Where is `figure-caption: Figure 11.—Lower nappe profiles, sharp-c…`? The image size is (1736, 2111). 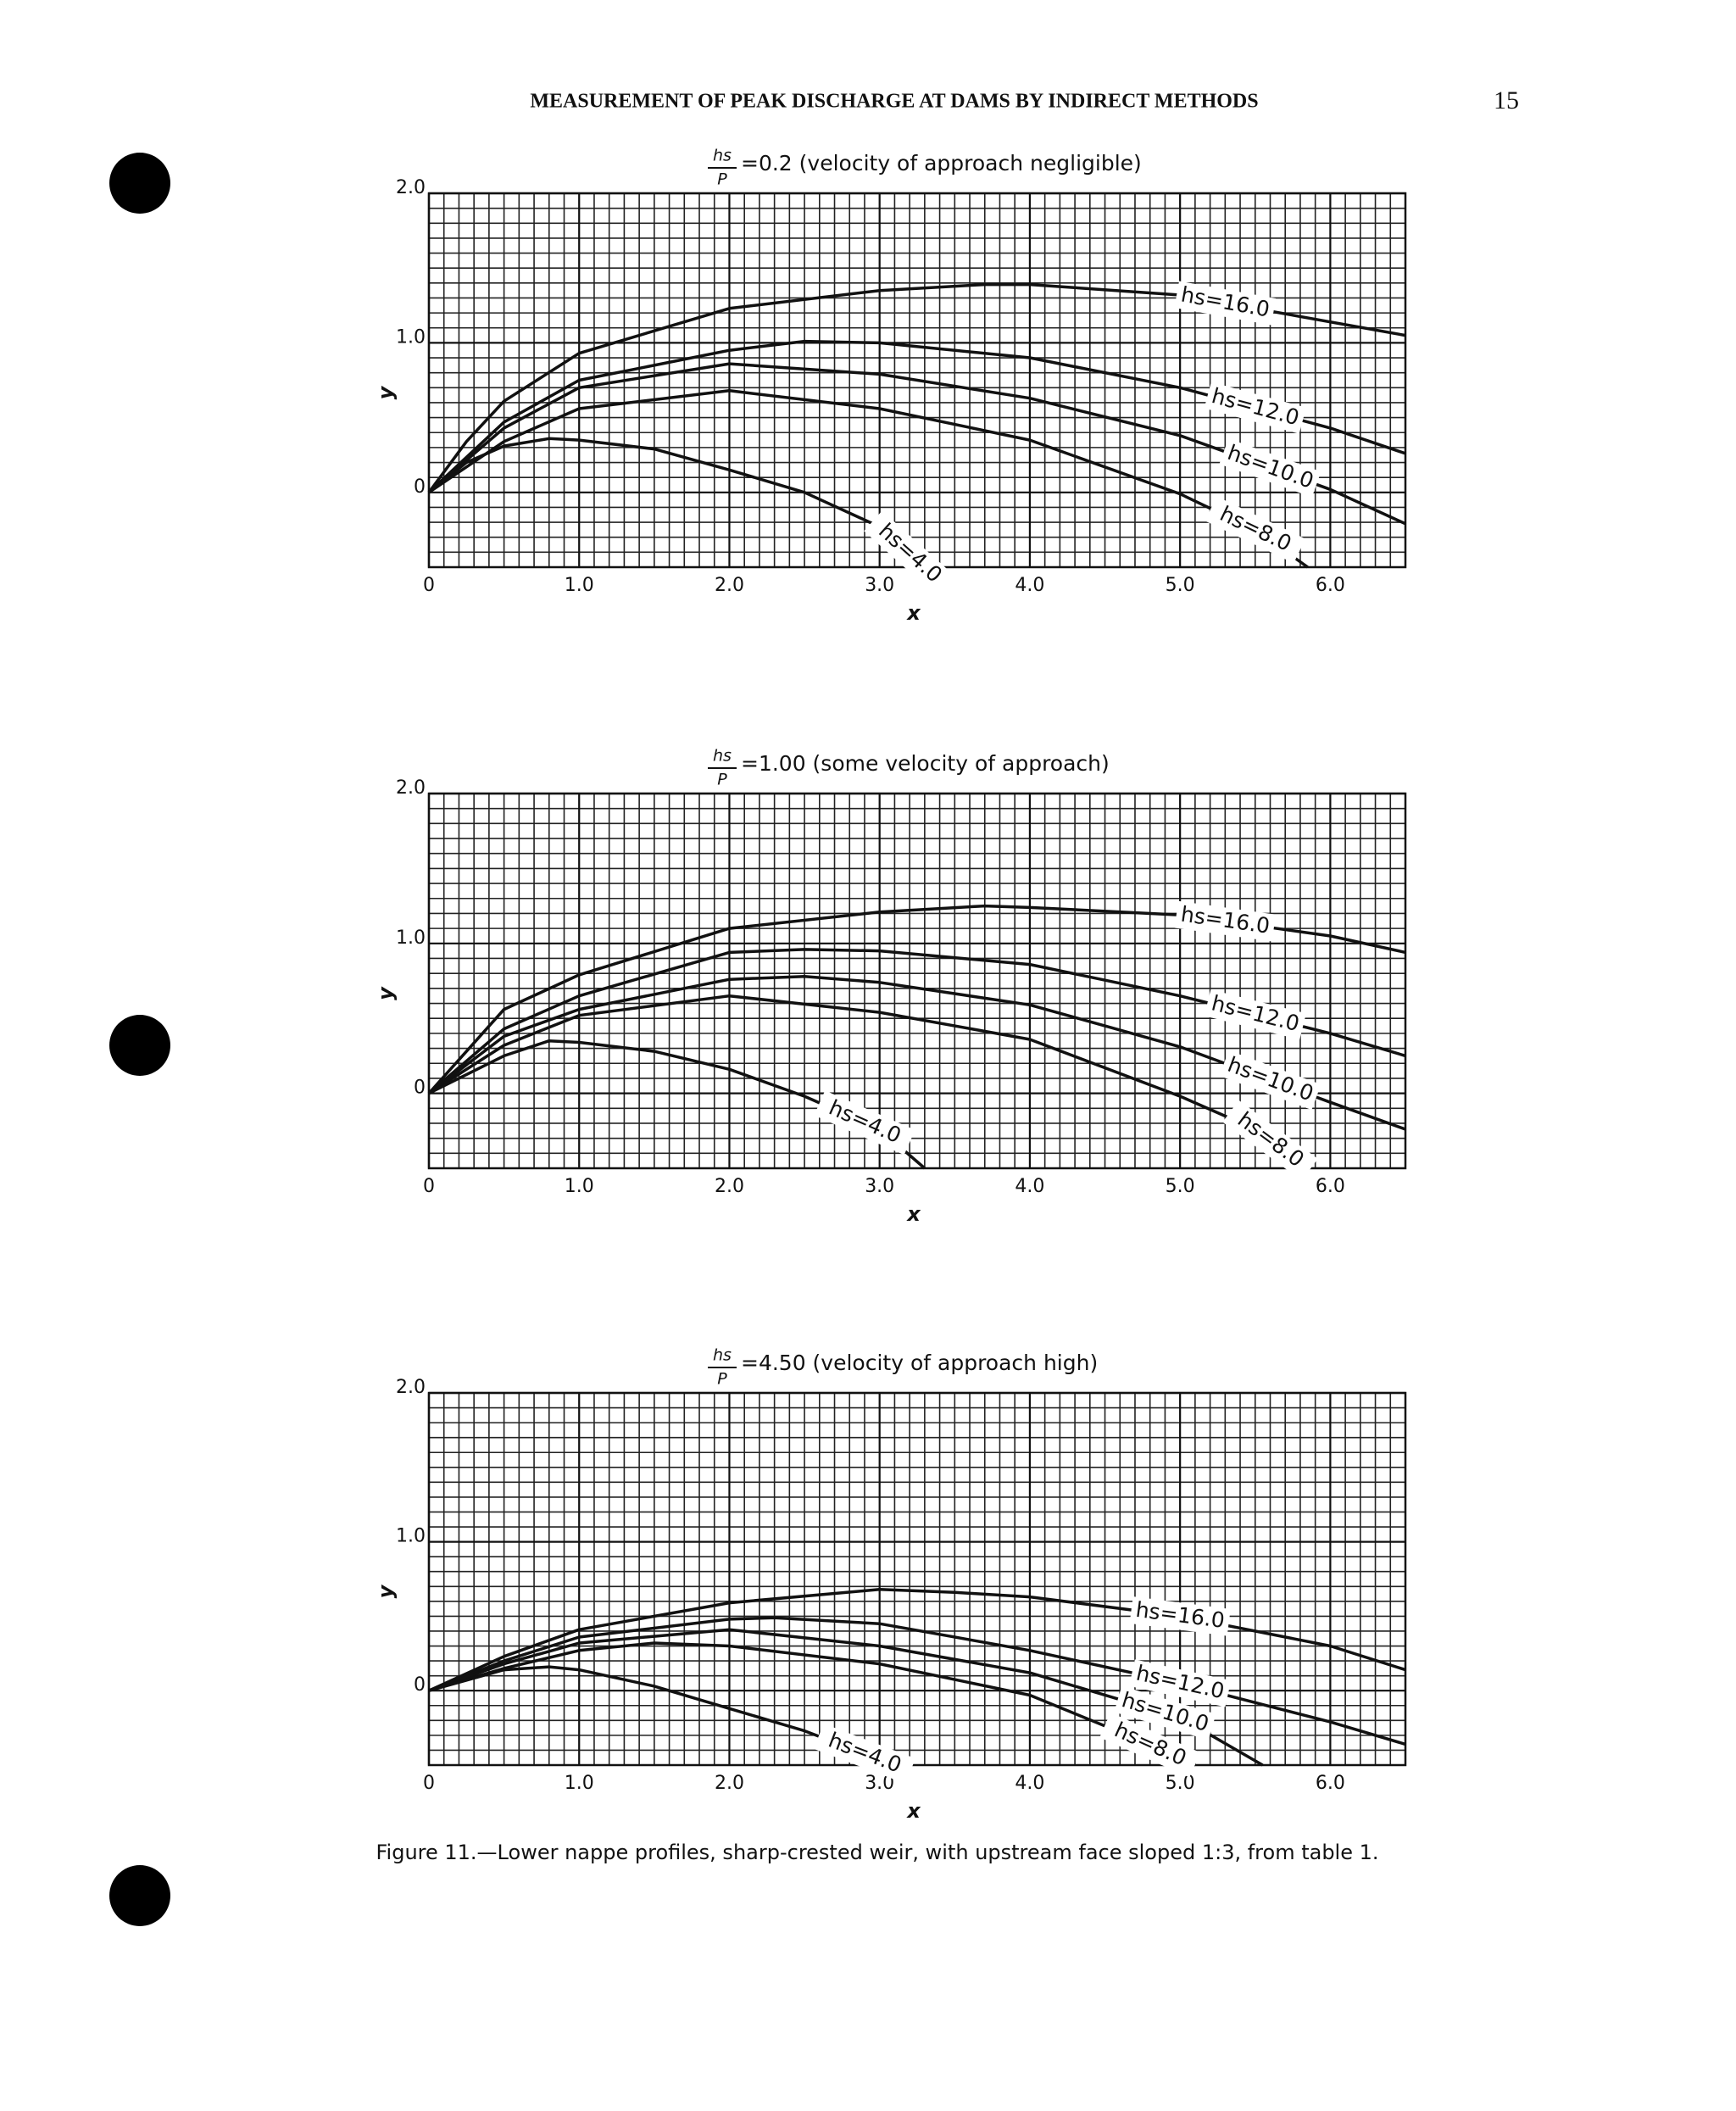
figure-caption: Figure 11.—Lower nappe profiles, sharp-c… is located at coordinates (877, 1853).